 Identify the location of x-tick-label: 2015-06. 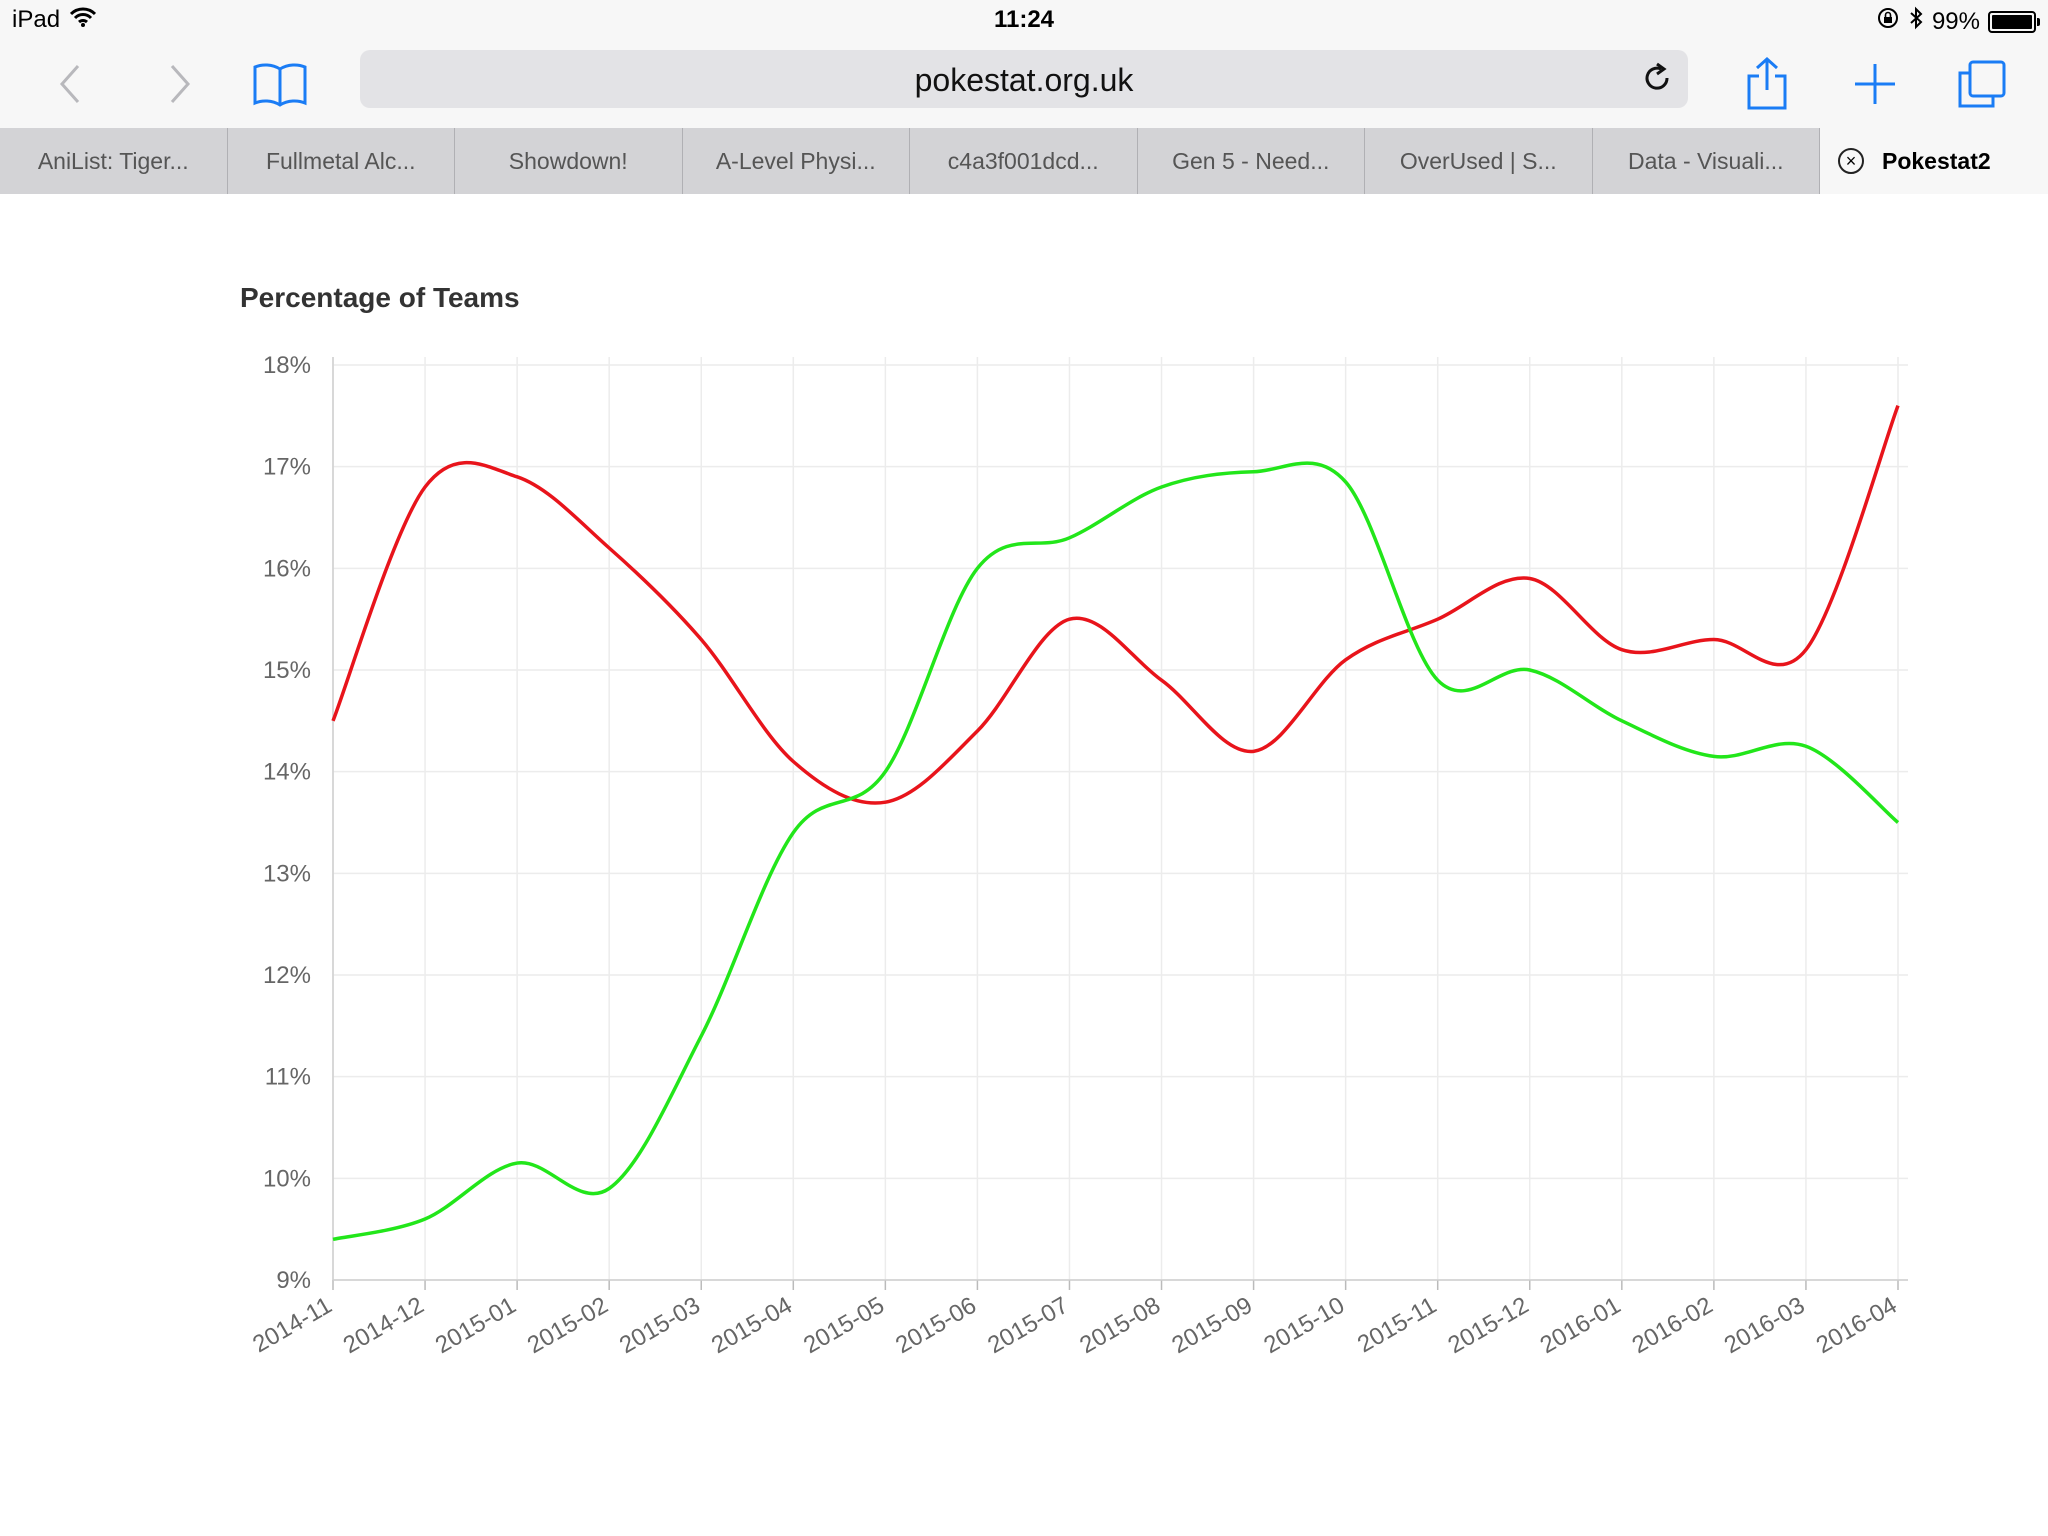
(936, 1325).